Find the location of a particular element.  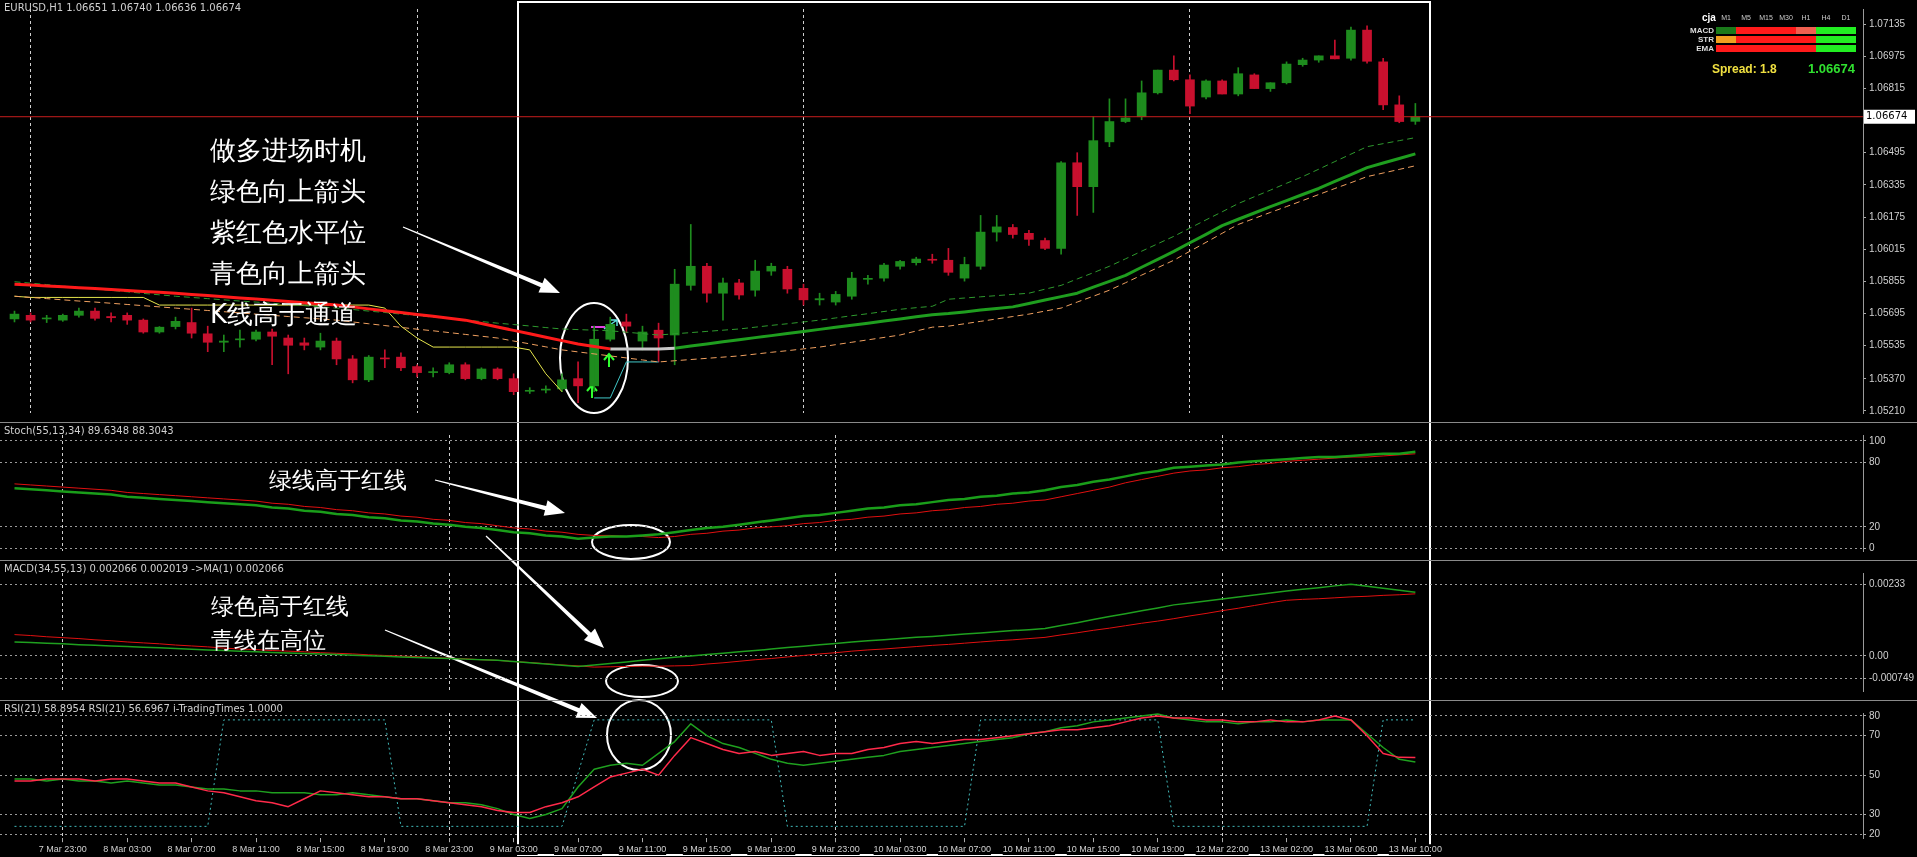

category-label: STR is located at coordinates (1706, 39).